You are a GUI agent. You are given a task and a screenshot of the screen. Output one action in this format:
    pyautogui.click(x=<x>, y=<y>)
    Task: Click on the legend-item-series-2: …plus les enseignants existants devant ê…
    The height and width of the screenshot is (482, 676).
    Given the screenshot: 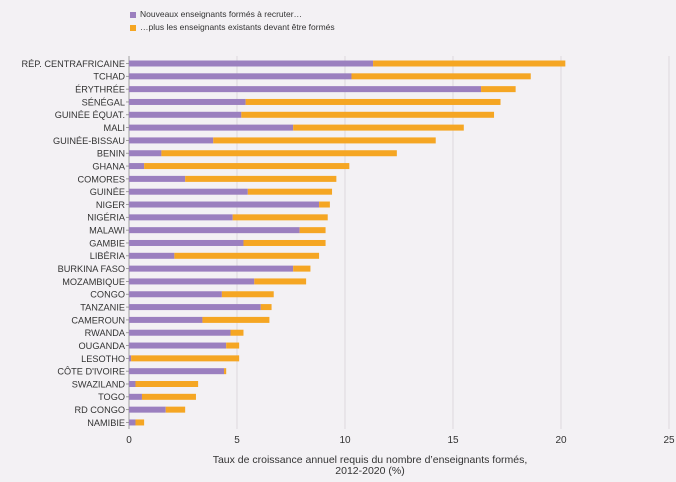 What is the action you would take?
    pyautogui.click(x=232, y=27)
    